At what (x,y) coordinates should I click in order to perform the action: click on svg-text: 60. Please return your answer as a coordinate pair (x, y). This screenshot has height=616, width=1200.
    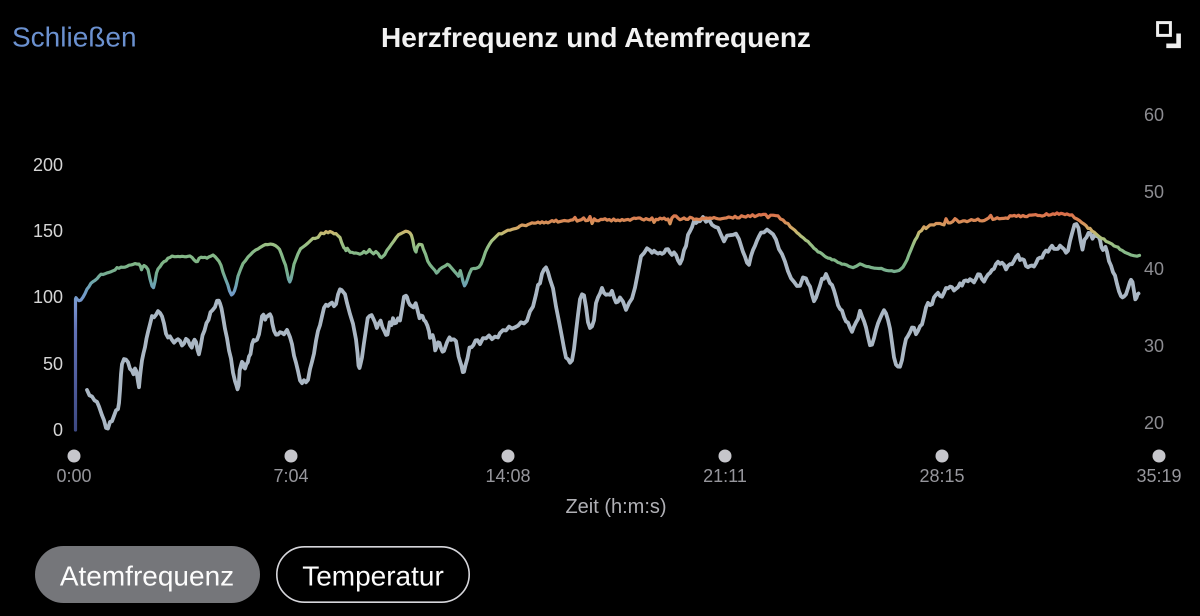
    Looking at the image, I should click on (1154, 115).